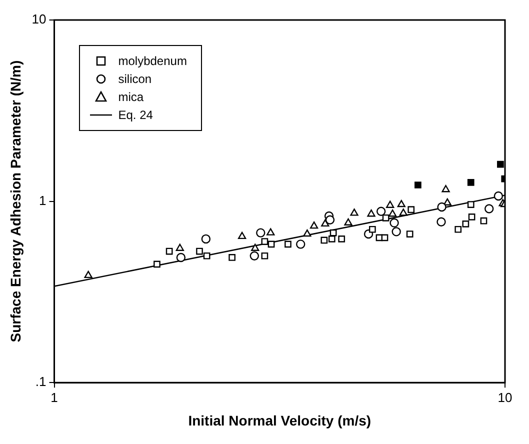 The image size is (529, 444). I want to click on legend-label: mica, so click(131, 97).